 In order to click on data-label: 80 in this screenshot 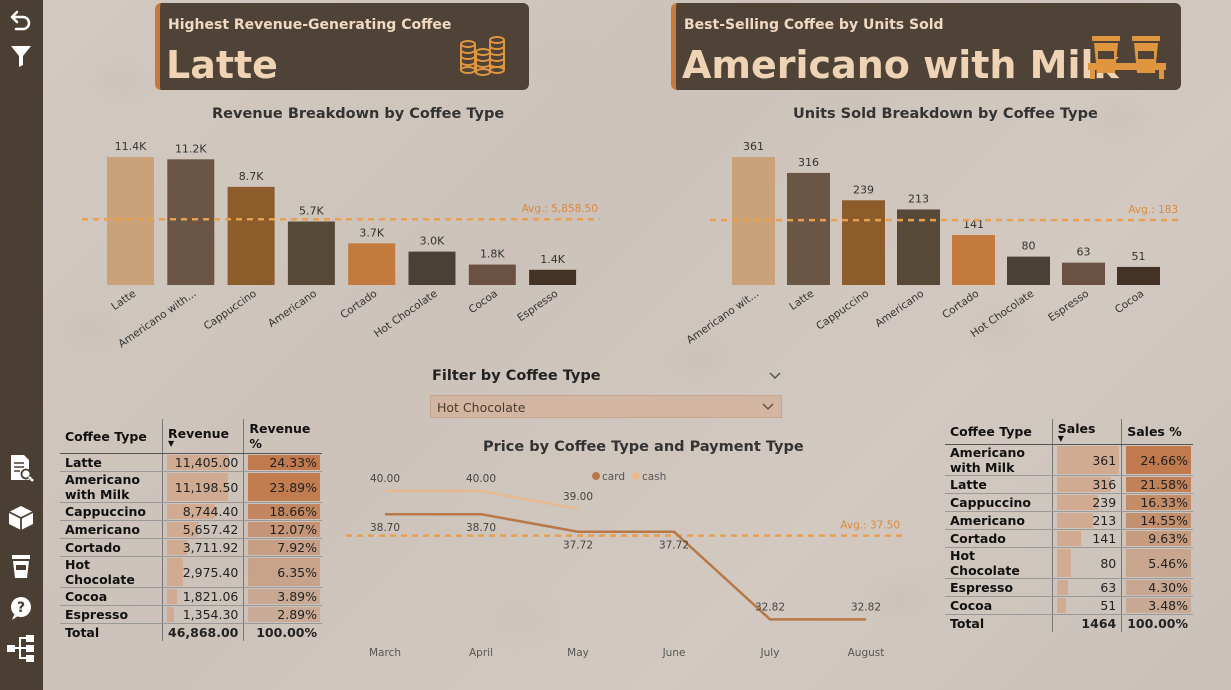, I will do `click(1029, 246)`.